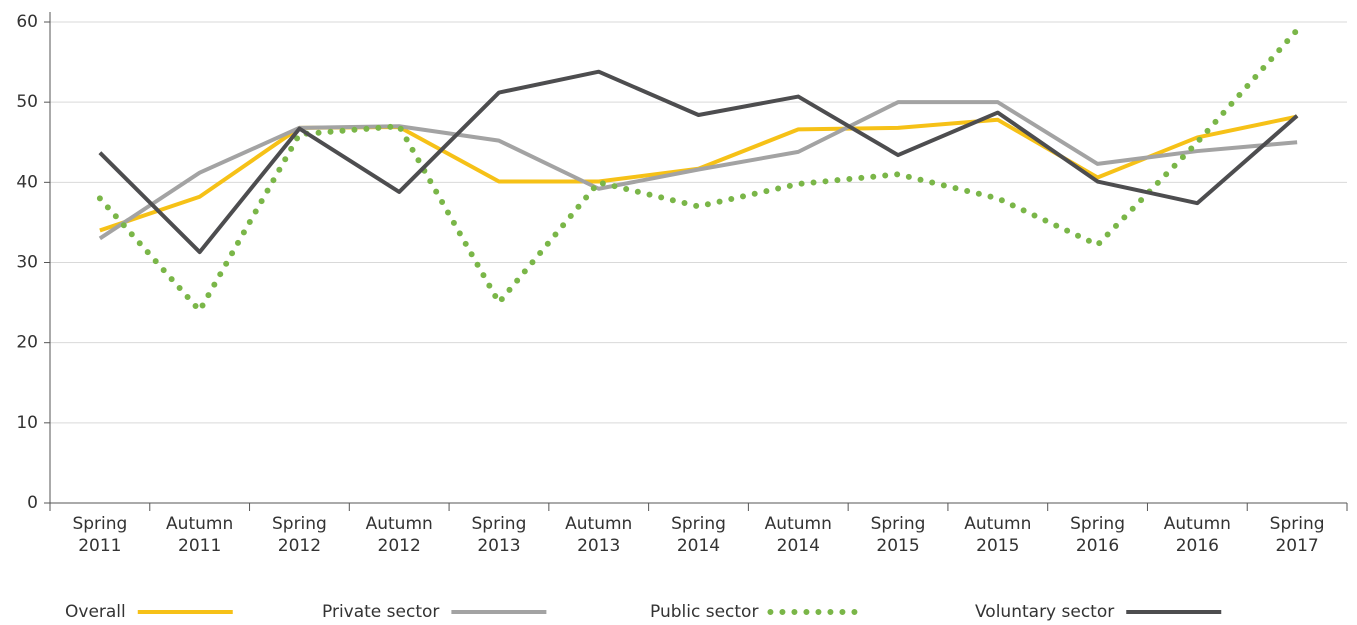 Image resolution: width=1357 pixels, height=625 pixels. What do you see at coordinates (798, 535) in the screenshot?
I see `x-tick-label: Autumn 2014` at bounding box center [798, 535].